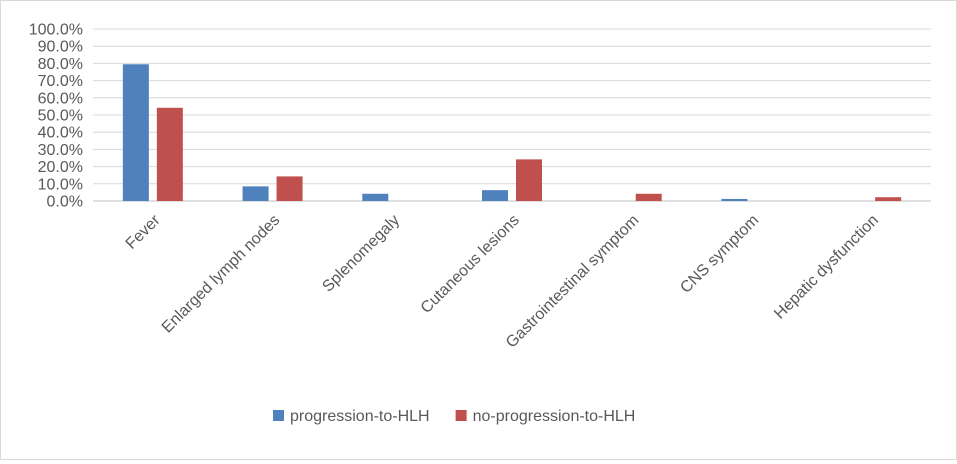 The image size is (957, 464). What do you see at coordinates (143, 231) in the screenshot?
I see `x-tick-label: Fever` at bounding box center [143, 231].